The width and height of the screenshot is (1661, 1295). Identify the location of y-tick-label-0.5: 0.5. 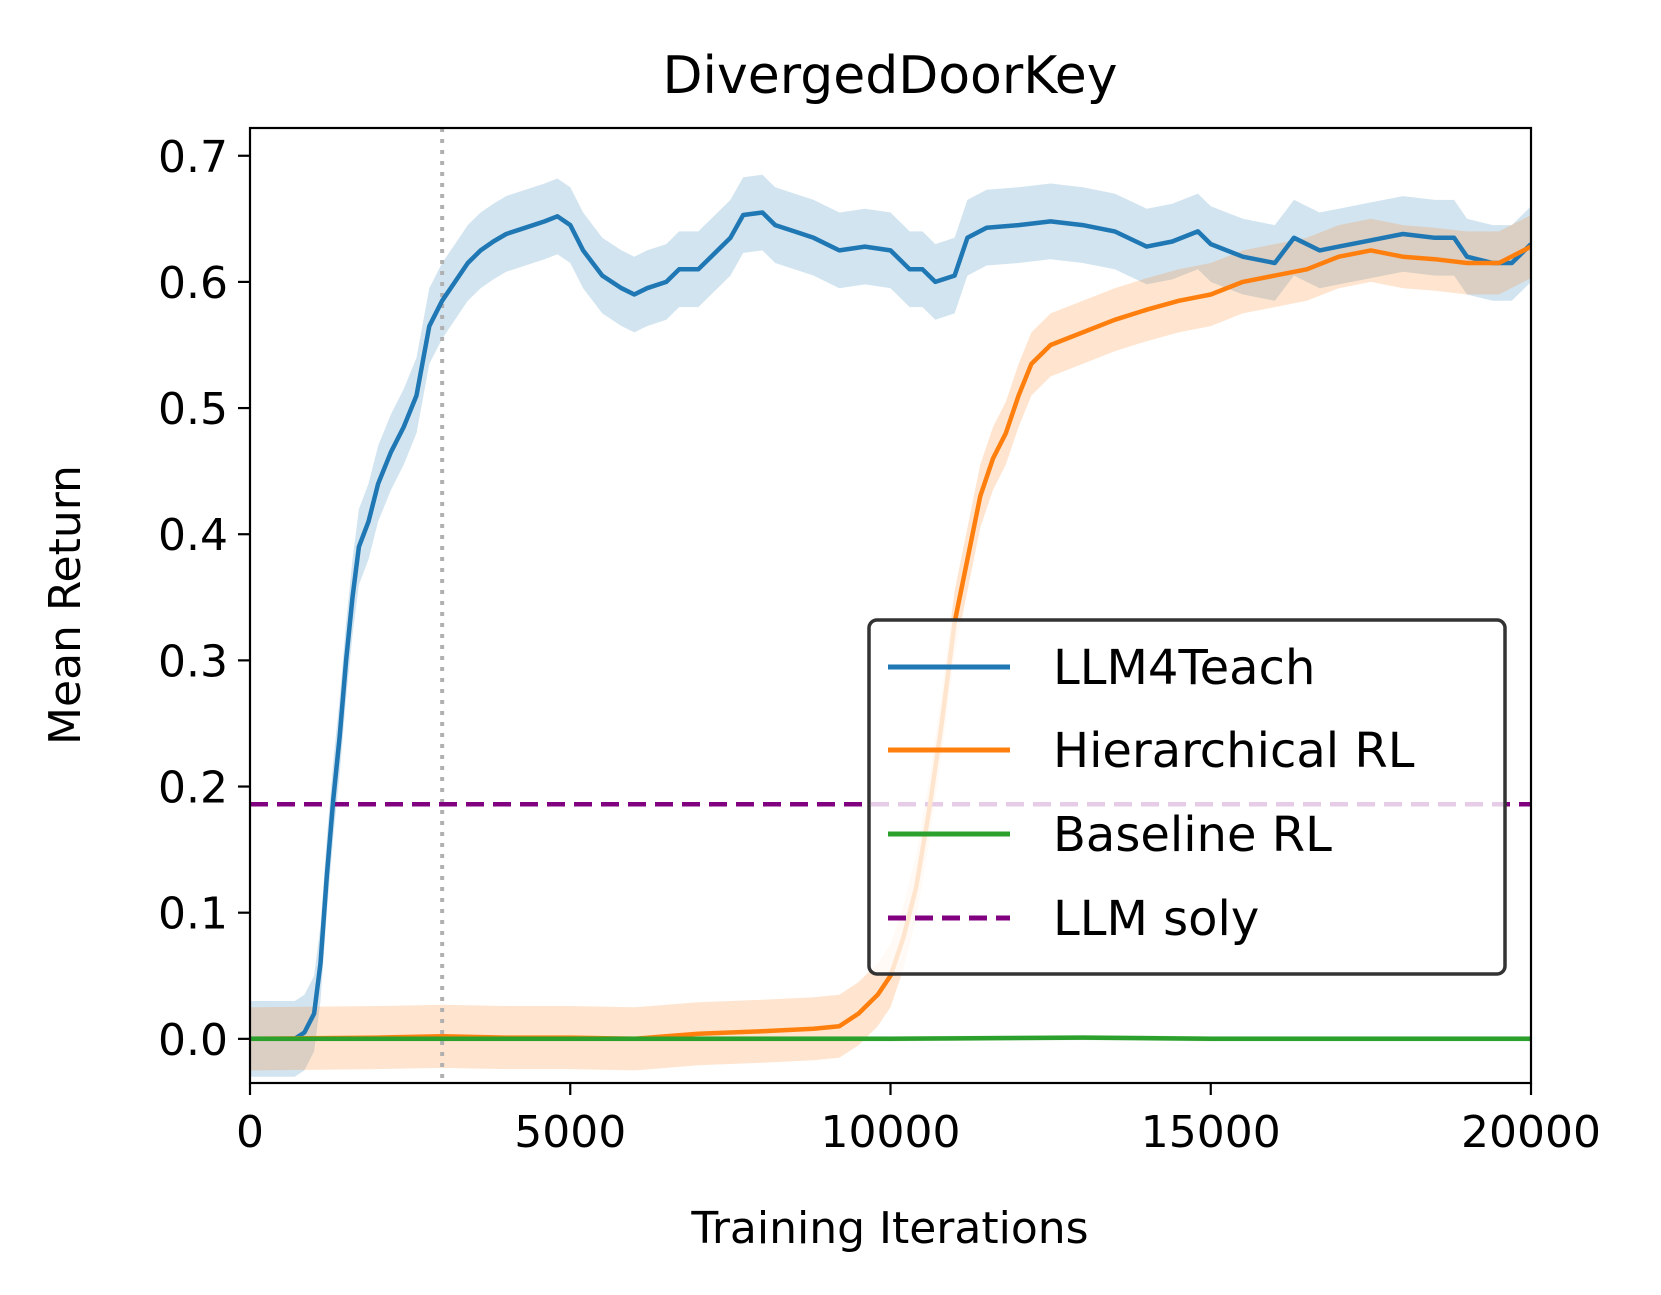
(193, 409).